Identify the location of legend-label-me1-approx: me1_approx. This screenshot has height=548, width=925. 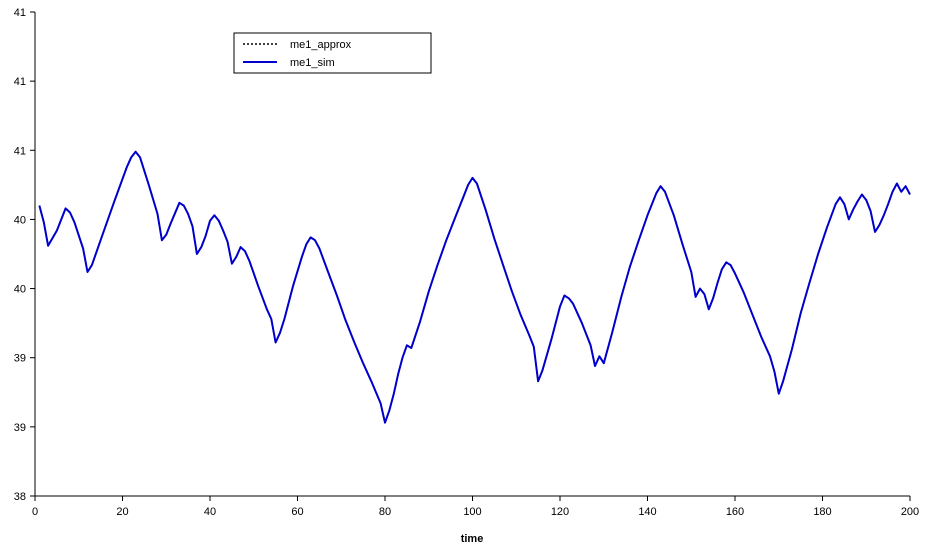
(321, 45).